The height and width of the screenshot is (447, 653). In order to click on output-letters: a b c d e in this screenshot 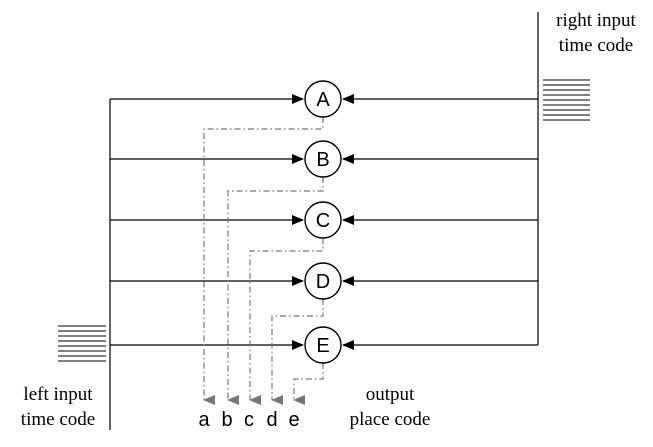, I will do `click(248, 420)`.